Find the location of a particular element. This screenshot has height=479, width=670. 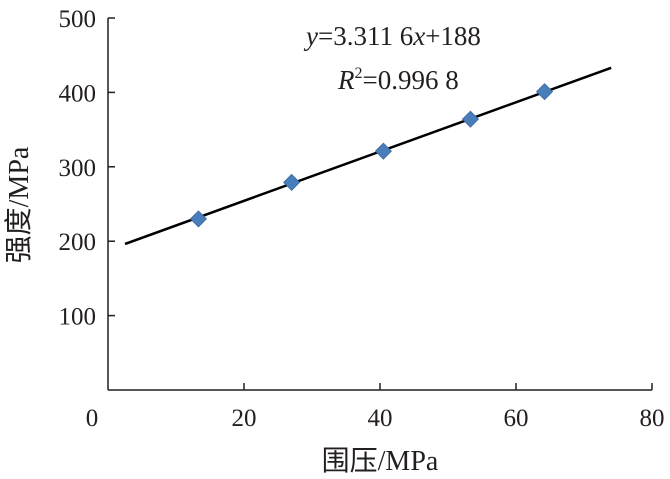

y-tick-label: 400 is located at coordinates (78, 93).